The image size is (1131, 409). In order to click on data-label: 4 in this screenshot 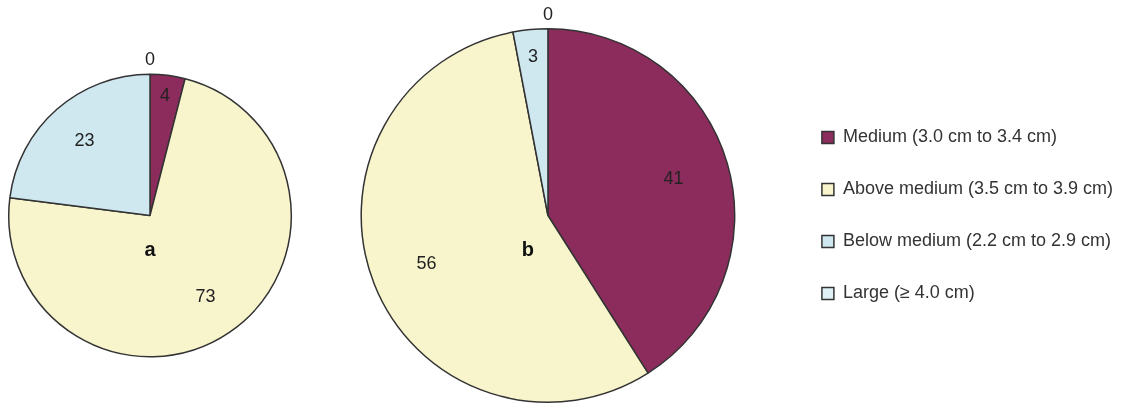, I will do `click(165, 95)`.